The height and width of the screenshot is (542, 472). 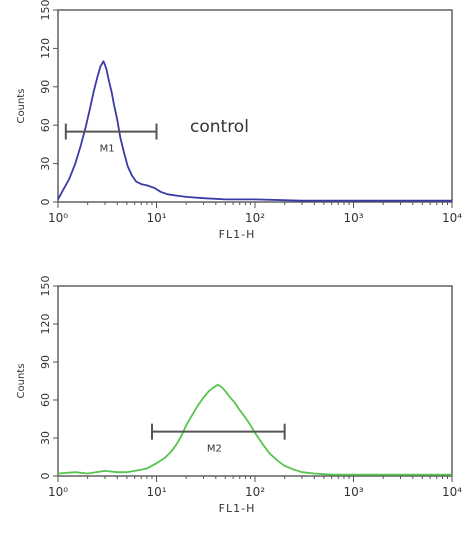 I want to click on annotation-label: control, so click(x=219, y=127).